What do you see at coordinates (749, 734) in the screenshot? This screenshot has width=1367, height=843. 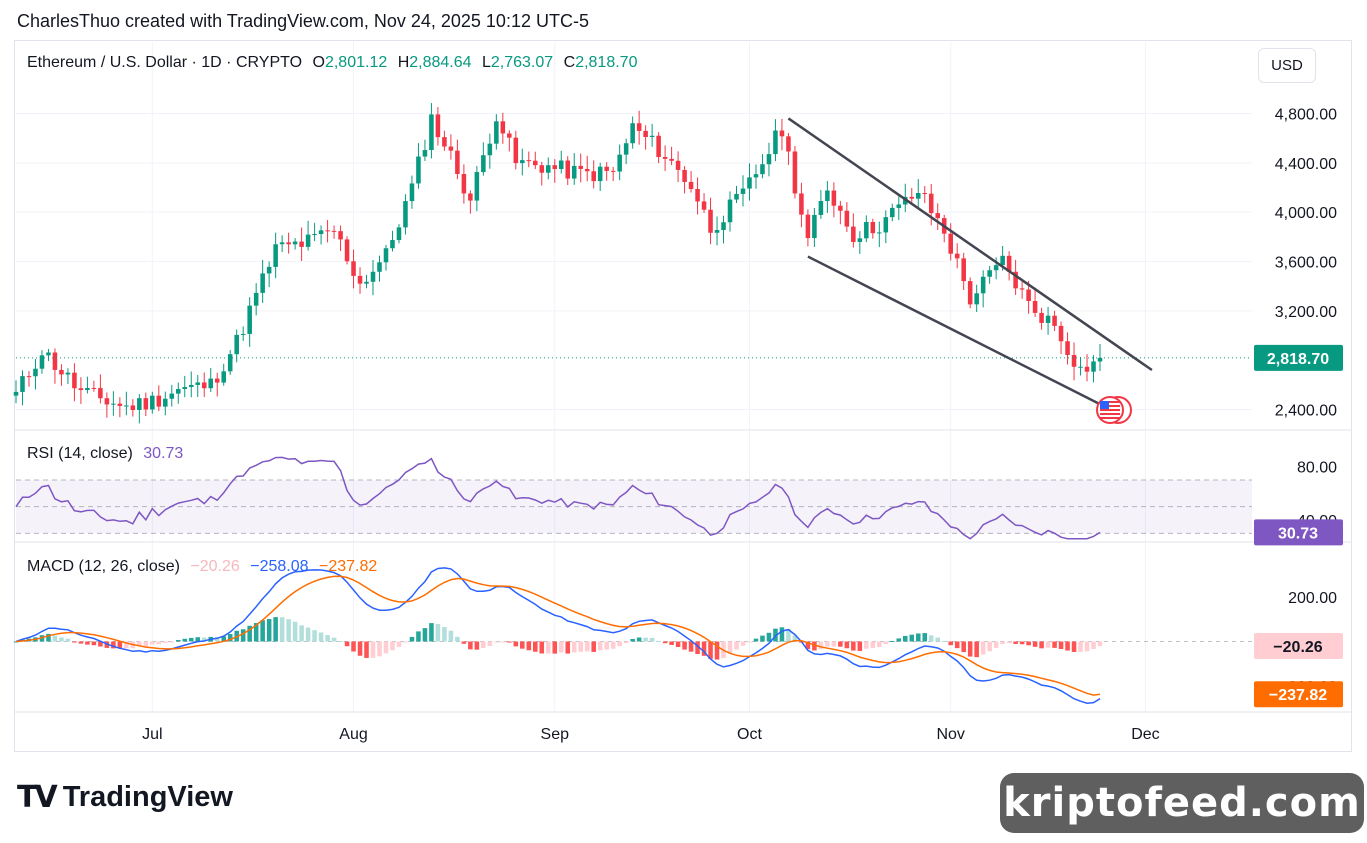 I see `time-axis-label: Oct` at bounding box center [749, 734].